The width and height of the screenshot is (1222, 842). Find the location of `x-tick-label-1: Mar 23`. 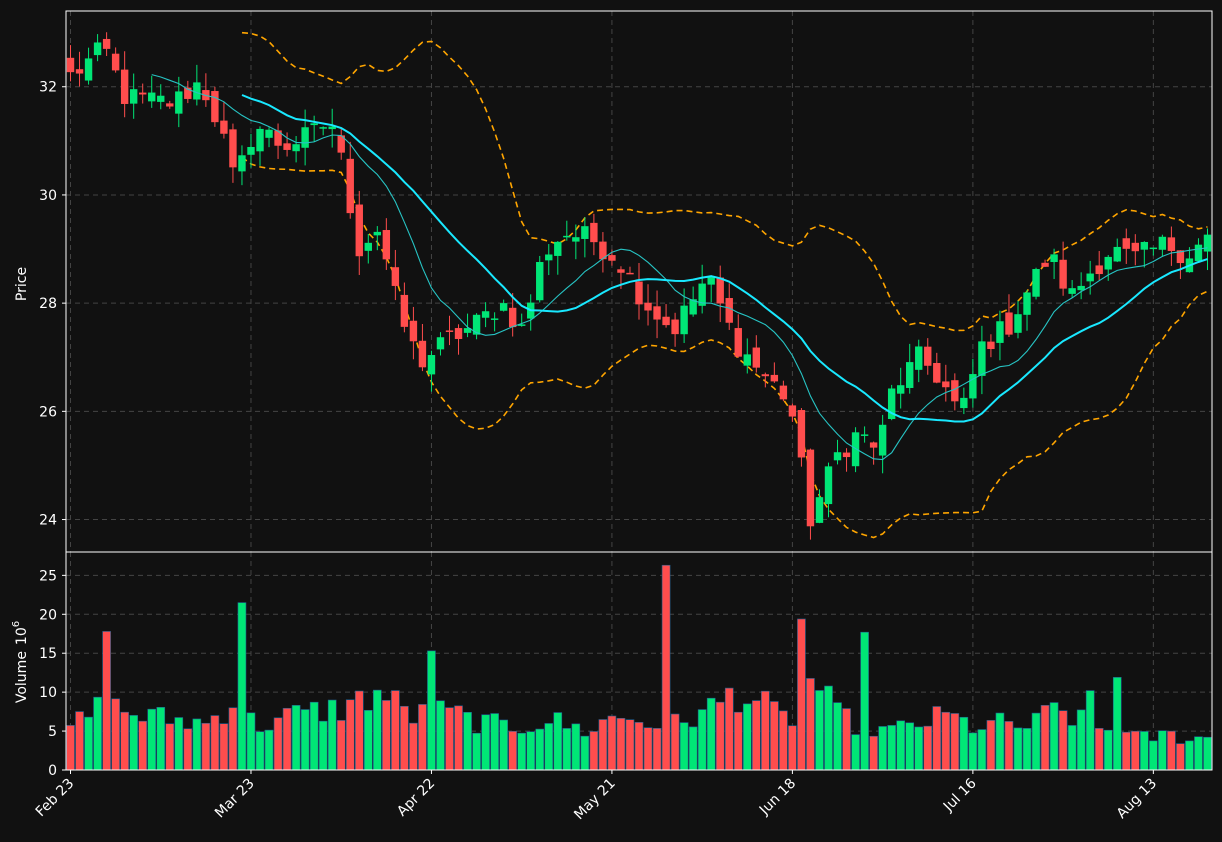

x-tick-label-1: Mar 23 is located at coordinates (235, 799).